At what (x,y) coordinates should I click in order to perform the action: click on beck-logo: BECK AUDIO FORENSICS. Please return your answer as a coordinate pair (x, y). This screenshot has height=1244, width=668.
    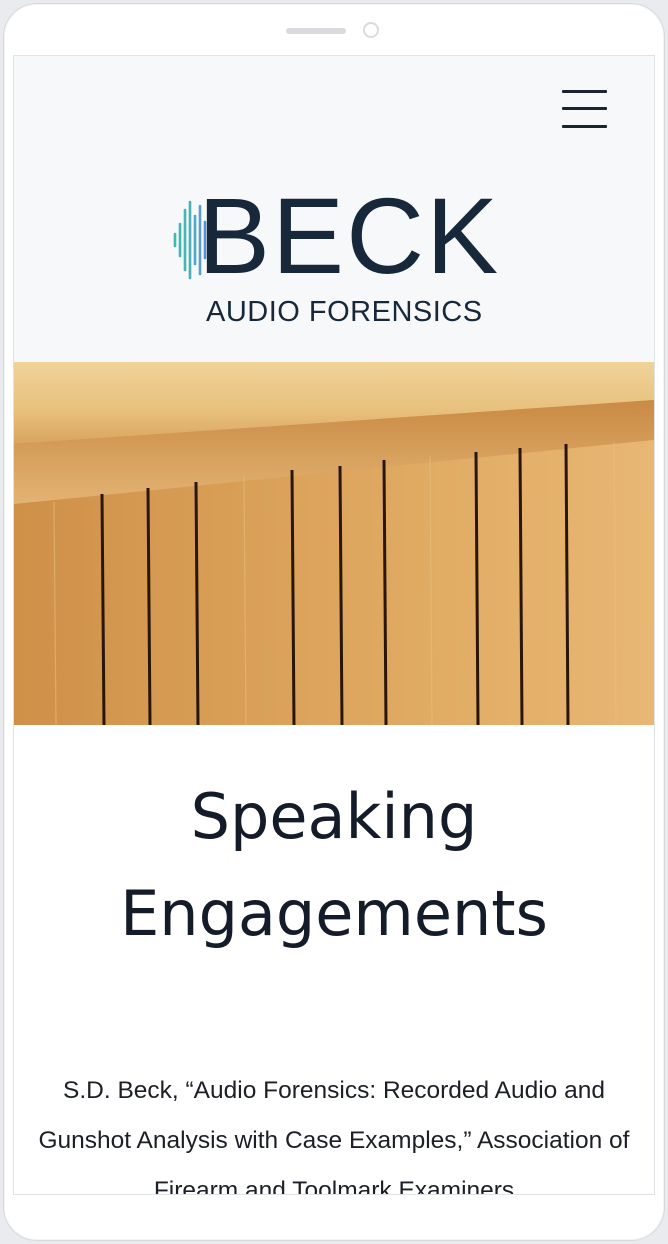
    Looking at the image, I should click on (335, 255).